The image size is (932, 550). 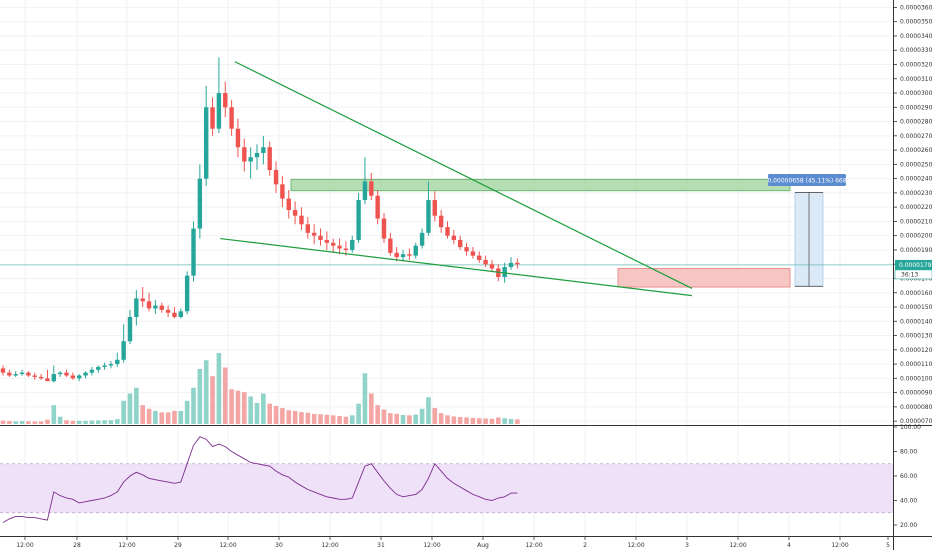 I want to click on countdown-label-bg, so click(x=913, y=274).